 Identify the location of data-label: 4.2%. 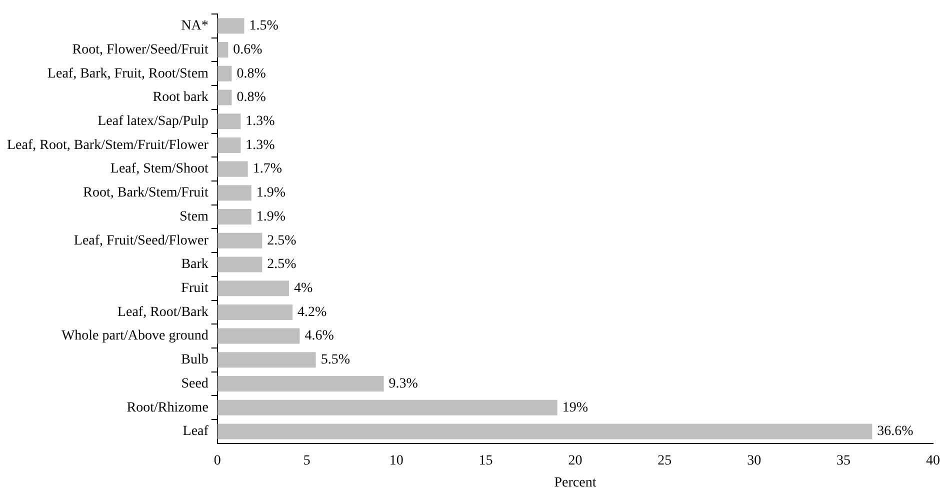
(313, 312).